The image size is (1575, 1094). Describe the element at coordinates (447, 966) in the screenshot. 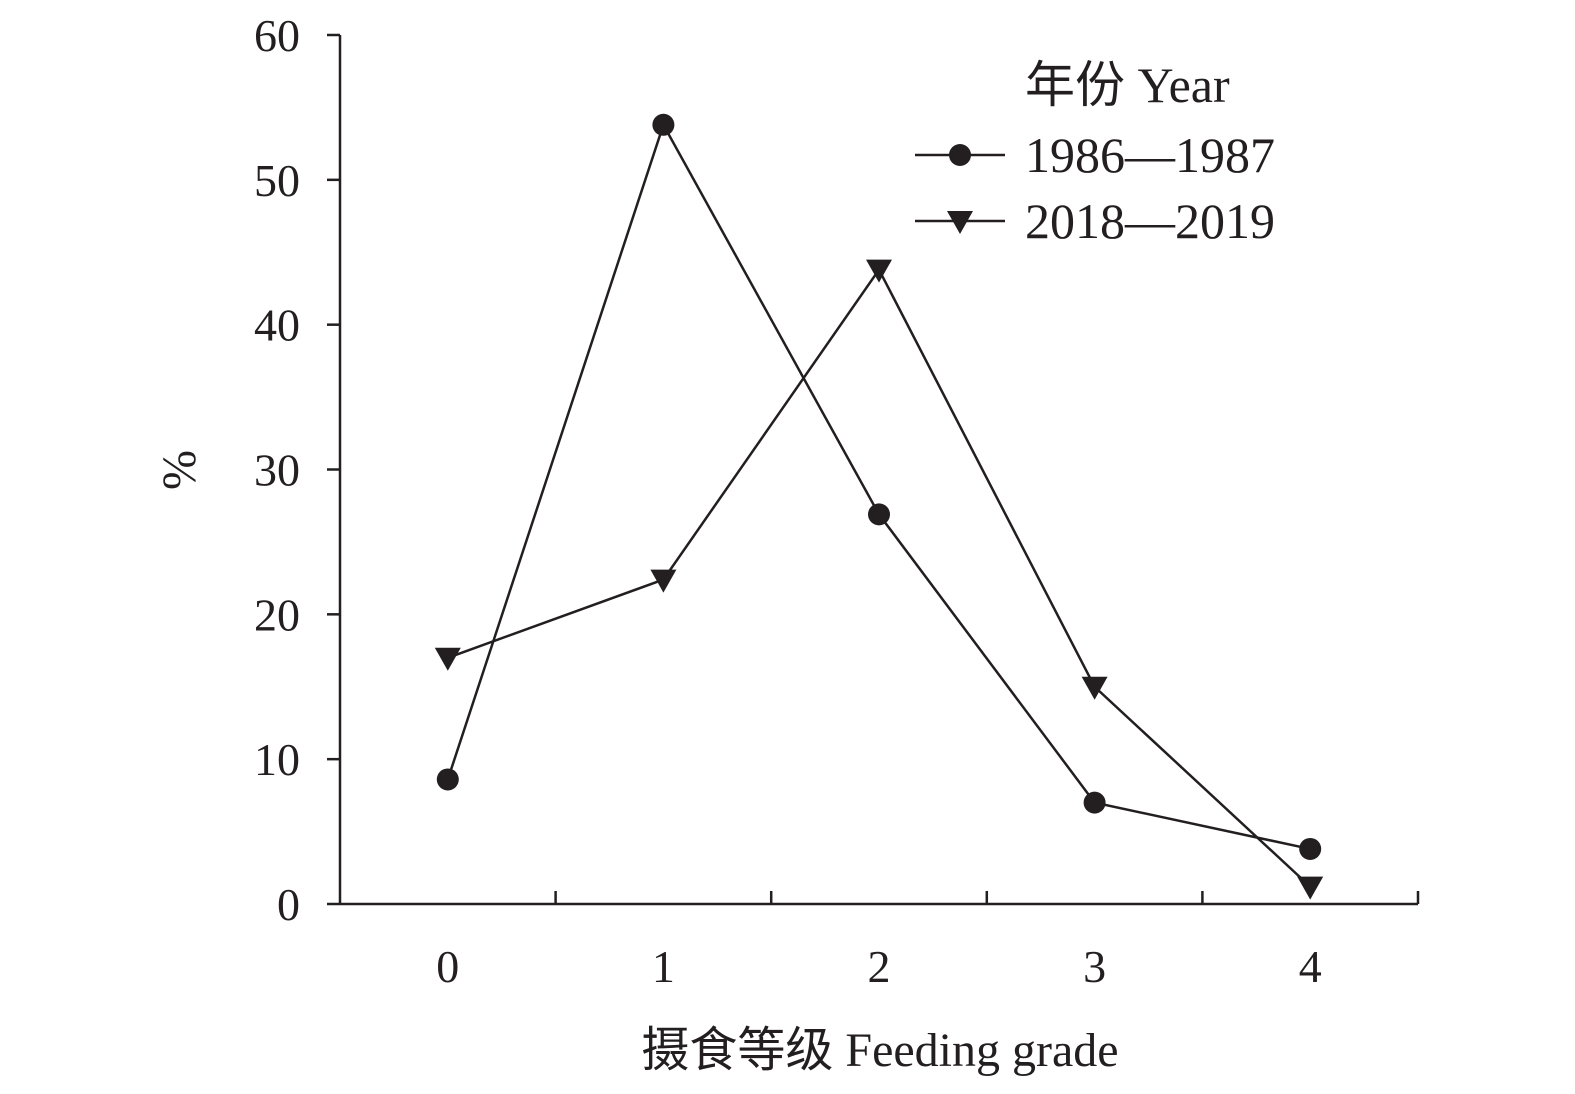

I see `x-tick-label: 0` at that location.